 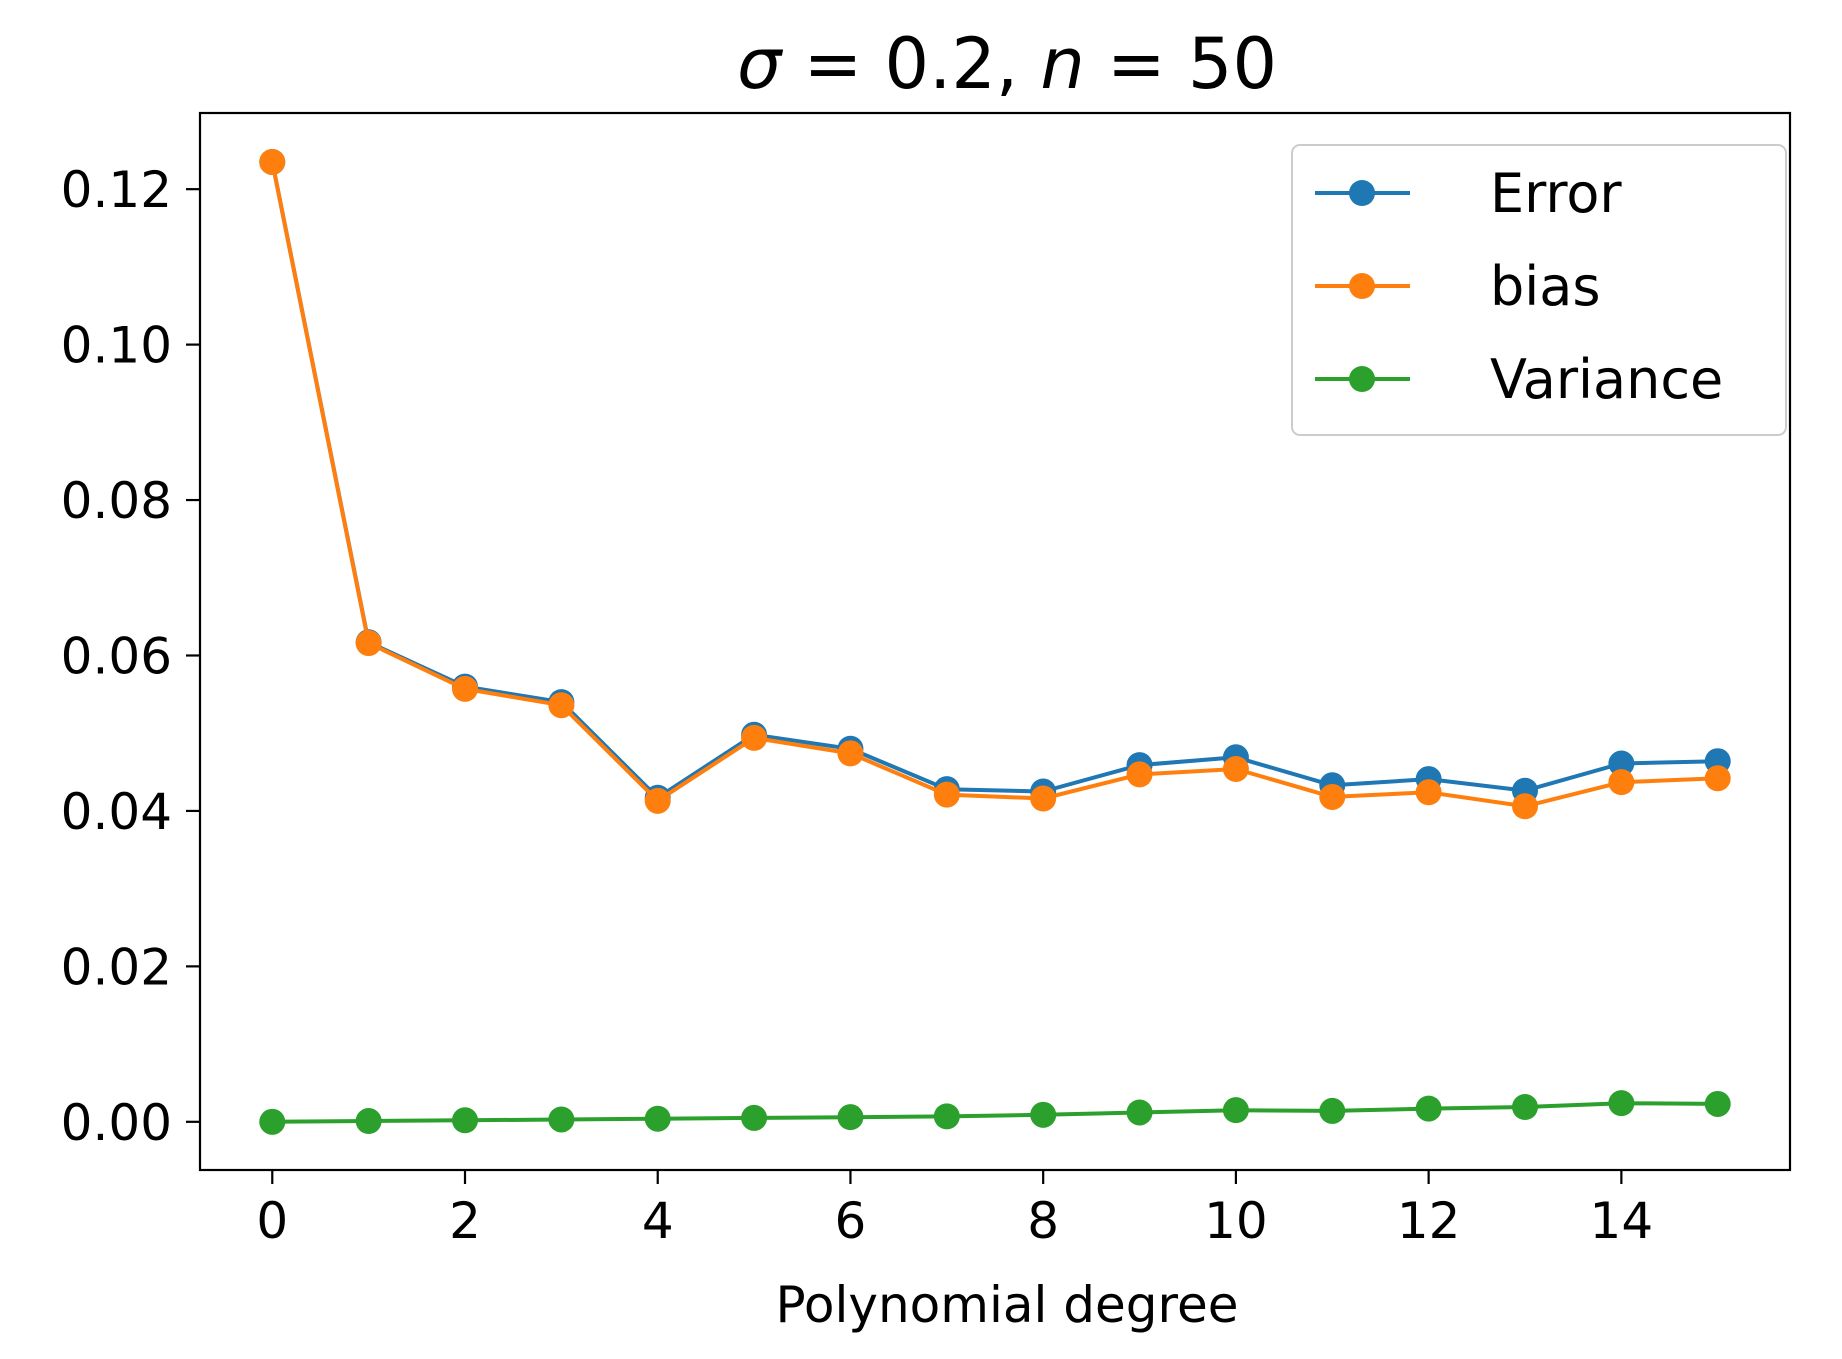 I want to click on legend: Error bias Variance, so click(x=1539, y=290).